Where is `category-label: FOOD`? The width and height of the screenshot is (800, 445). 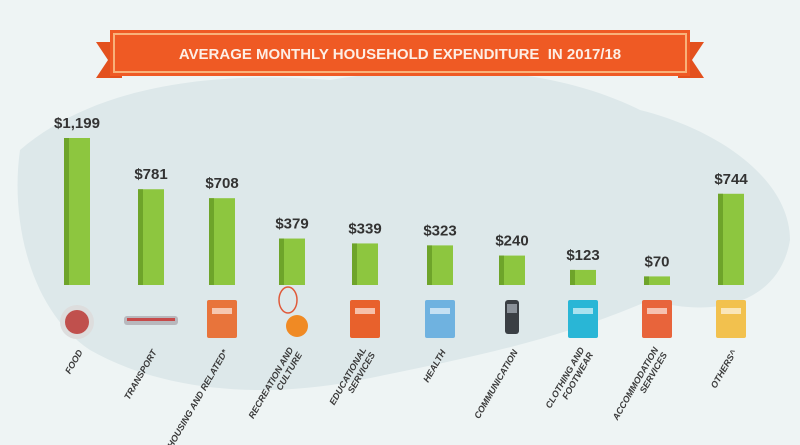 category-label: FOOD is located at coordinates (74, 362).